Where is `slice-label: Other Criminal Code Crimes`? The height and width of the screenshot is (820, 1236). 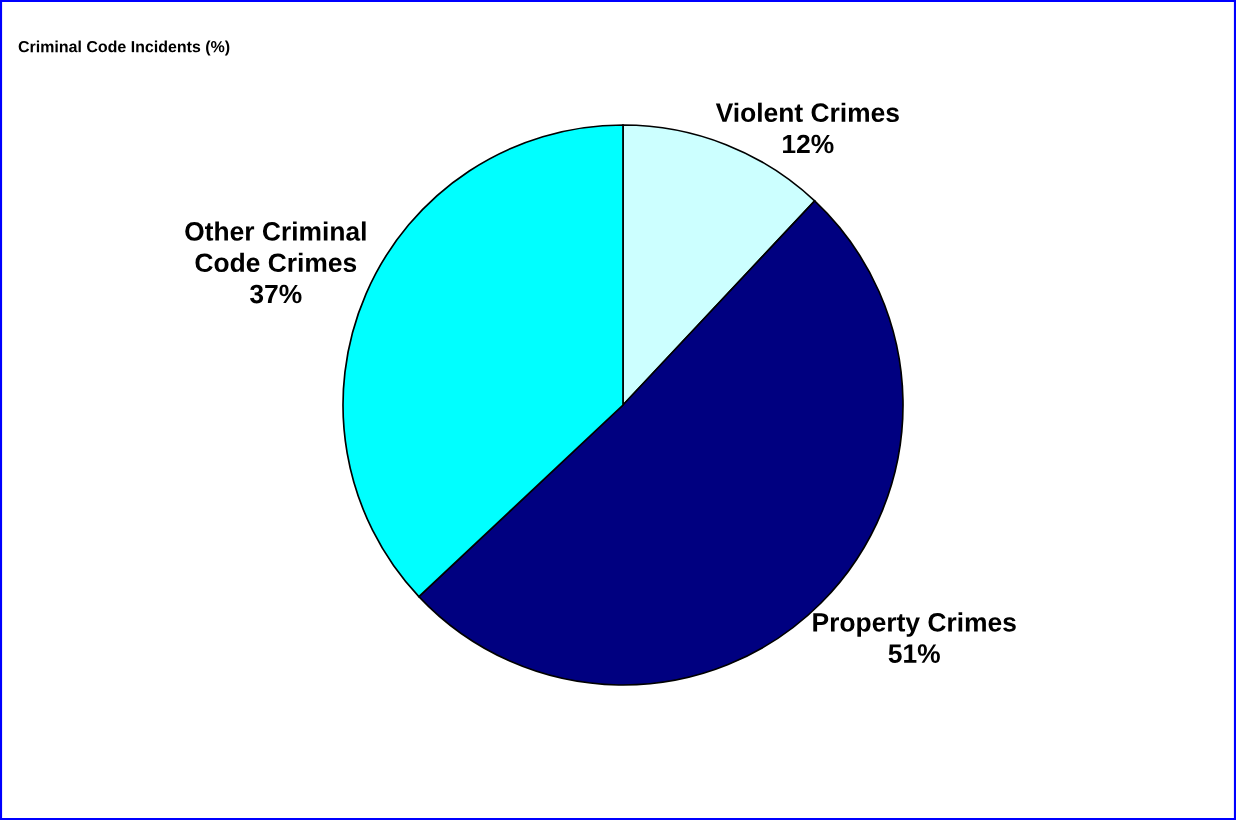
slice-label: Other Criminal Code Crimes is located at coordinates (275, 247).